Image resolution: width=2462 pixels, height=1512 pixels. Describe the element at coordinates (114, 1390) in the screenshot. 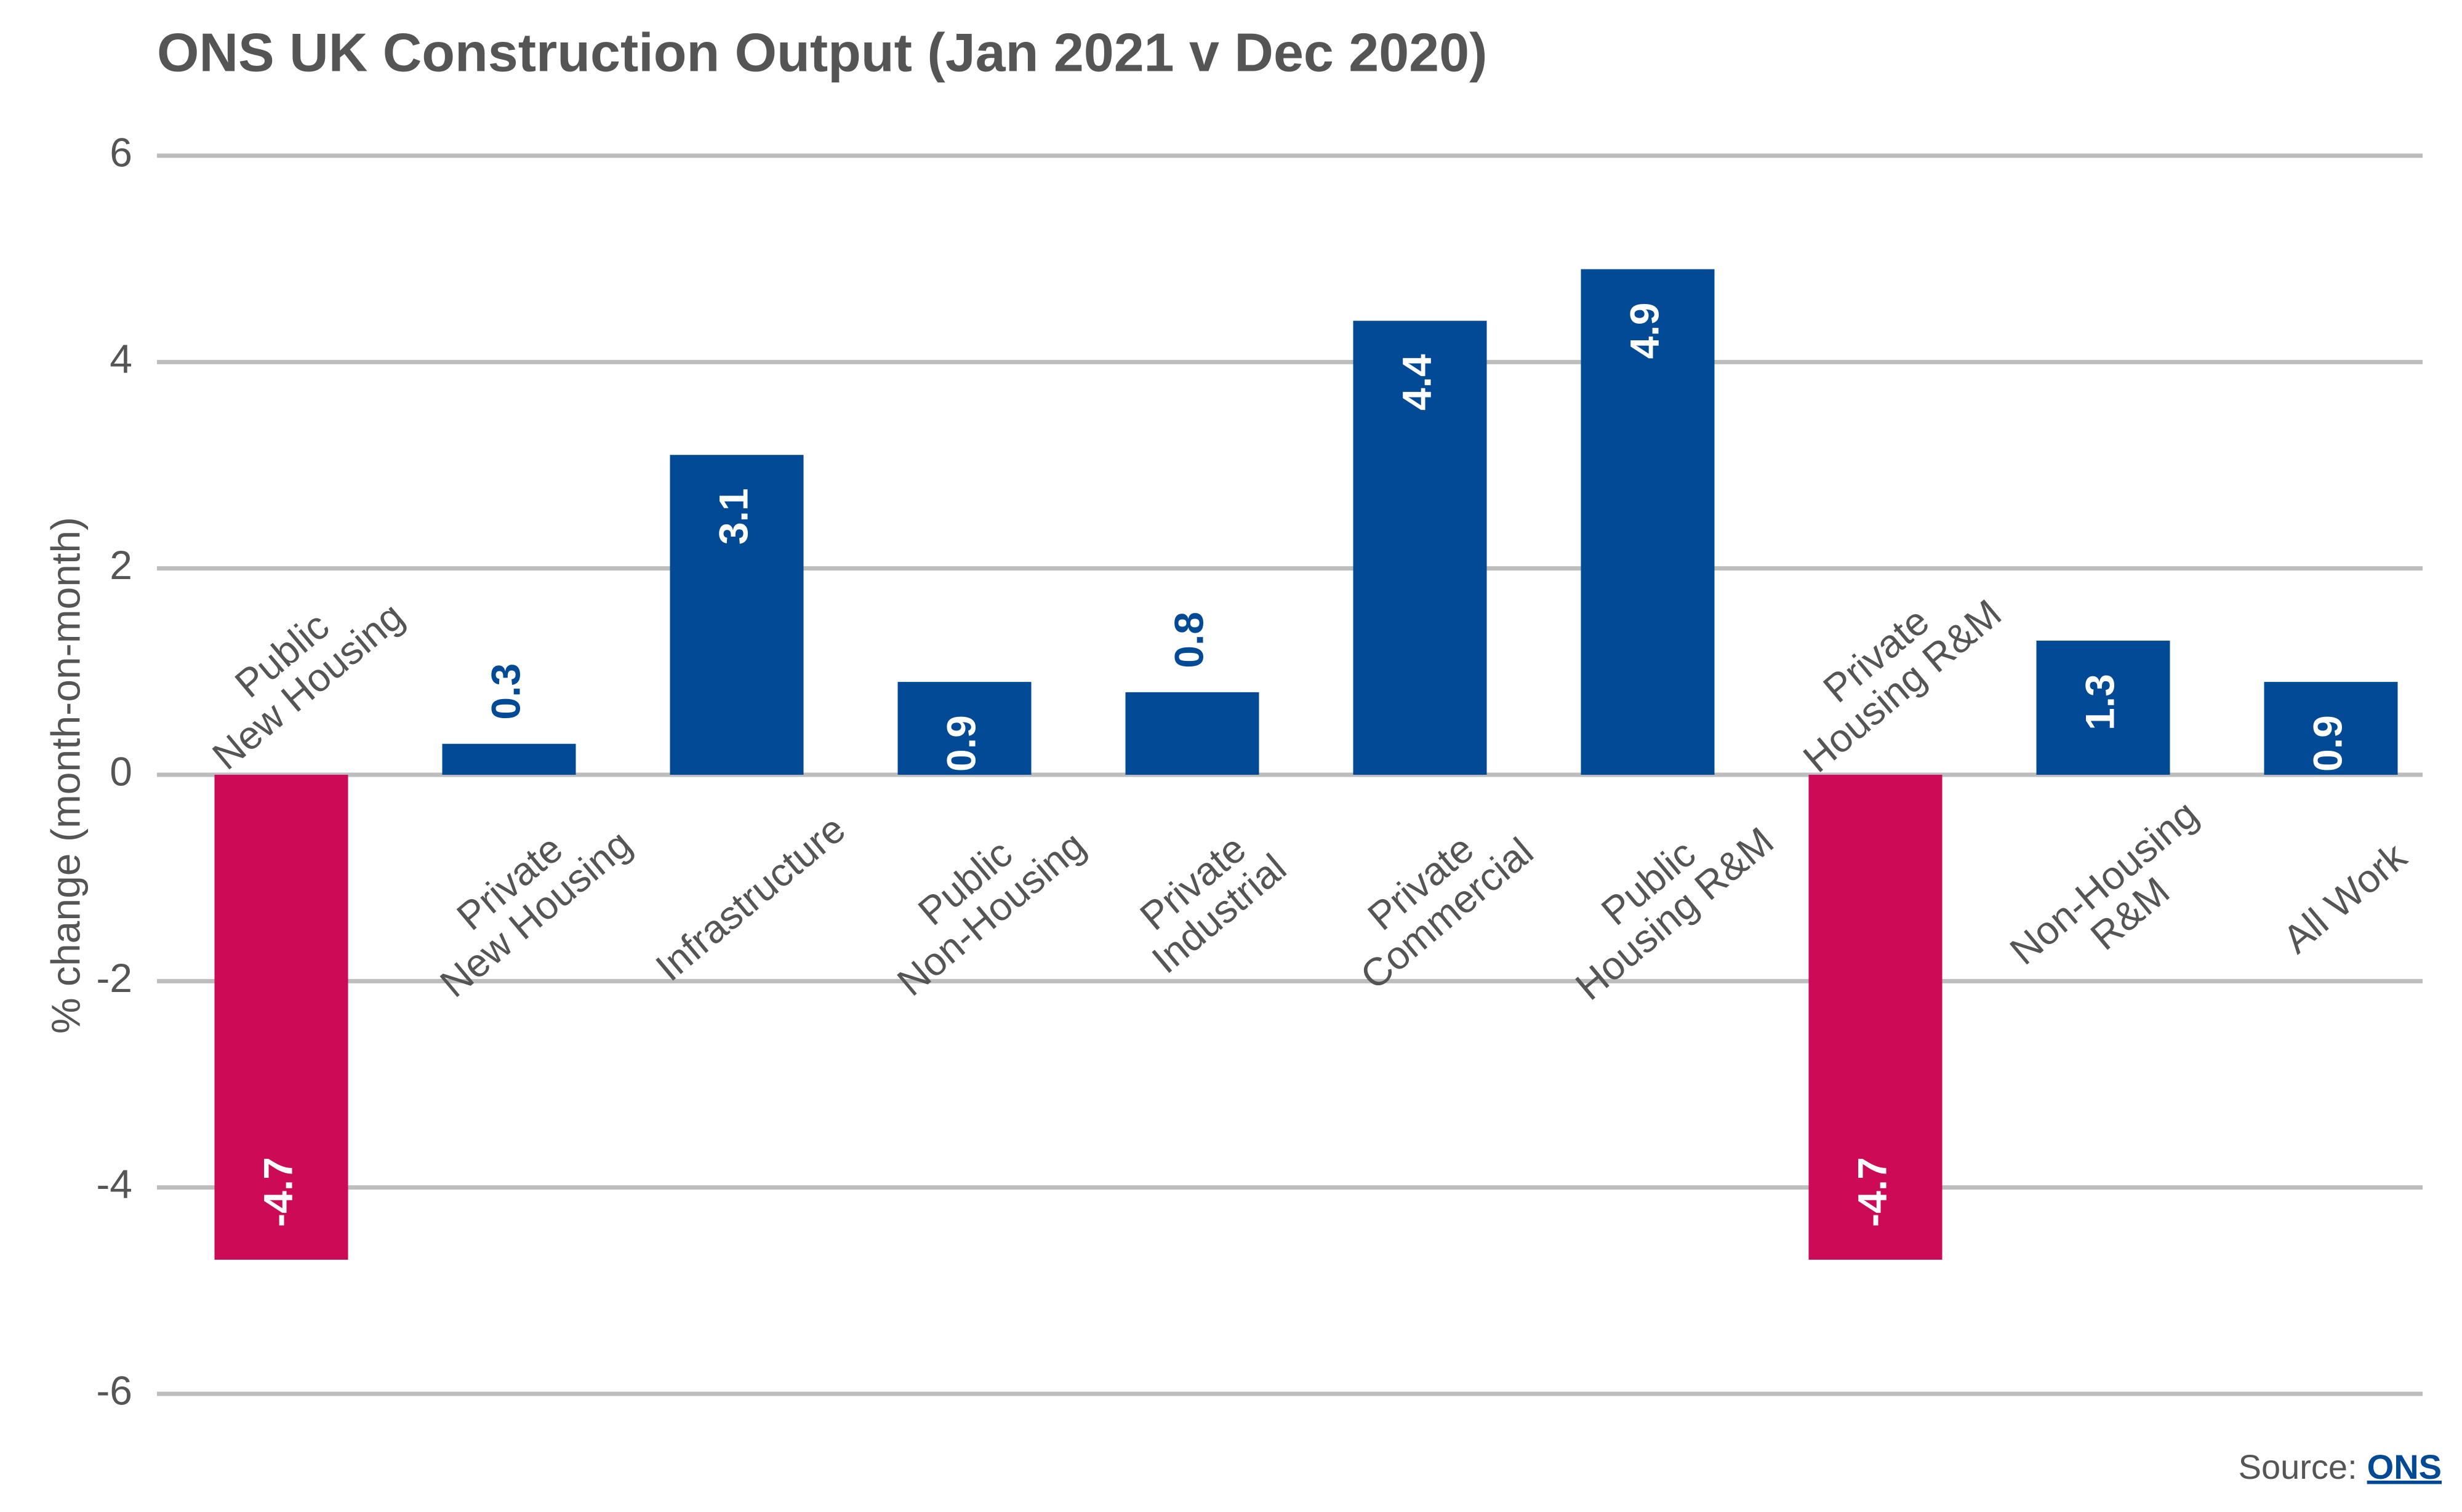

I see `y-tick-label: -6` at that location.